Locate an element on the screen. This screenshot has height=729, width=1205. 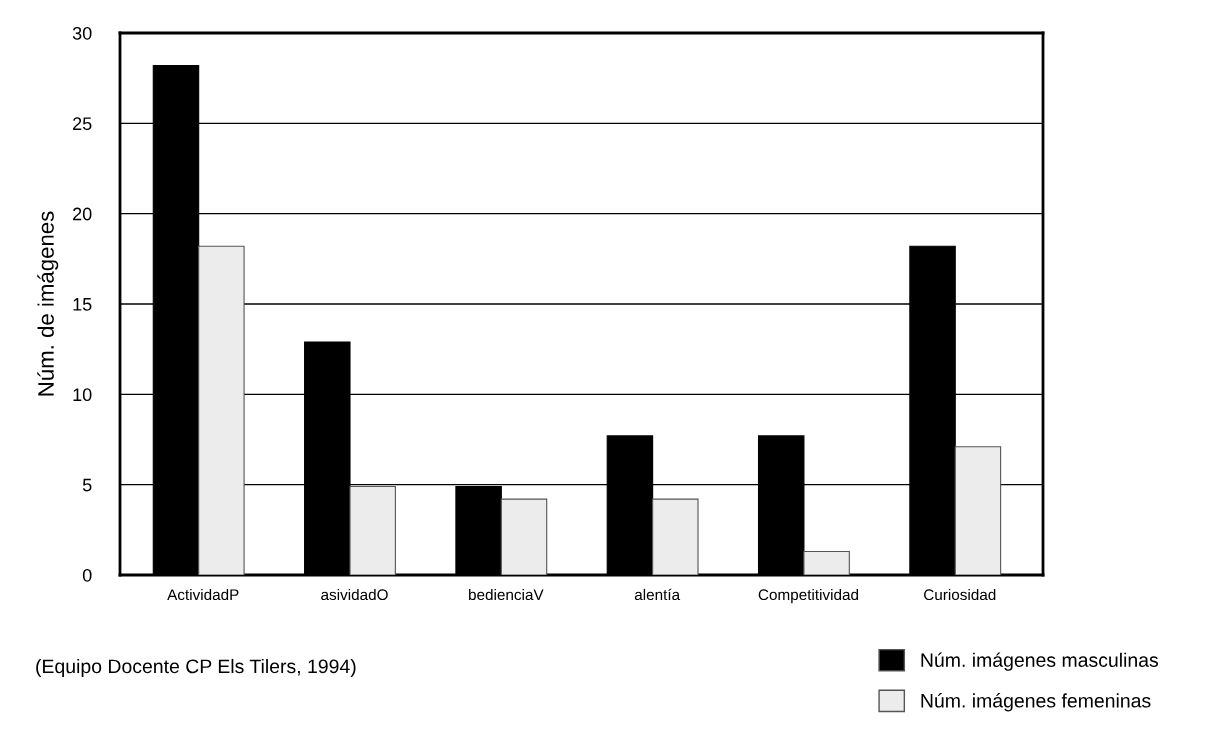
x-tick-label: Competitividad is located at coordinates (808, 596).